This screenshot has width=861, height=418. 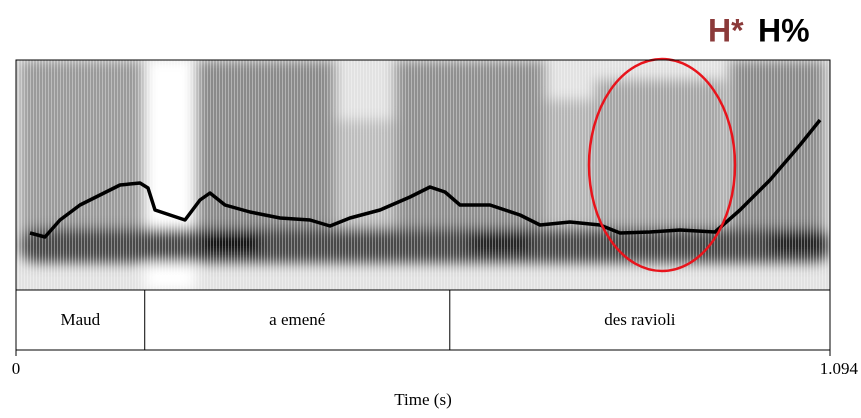 I want to click on interval-label: Maud, so click(x=81, y=319).